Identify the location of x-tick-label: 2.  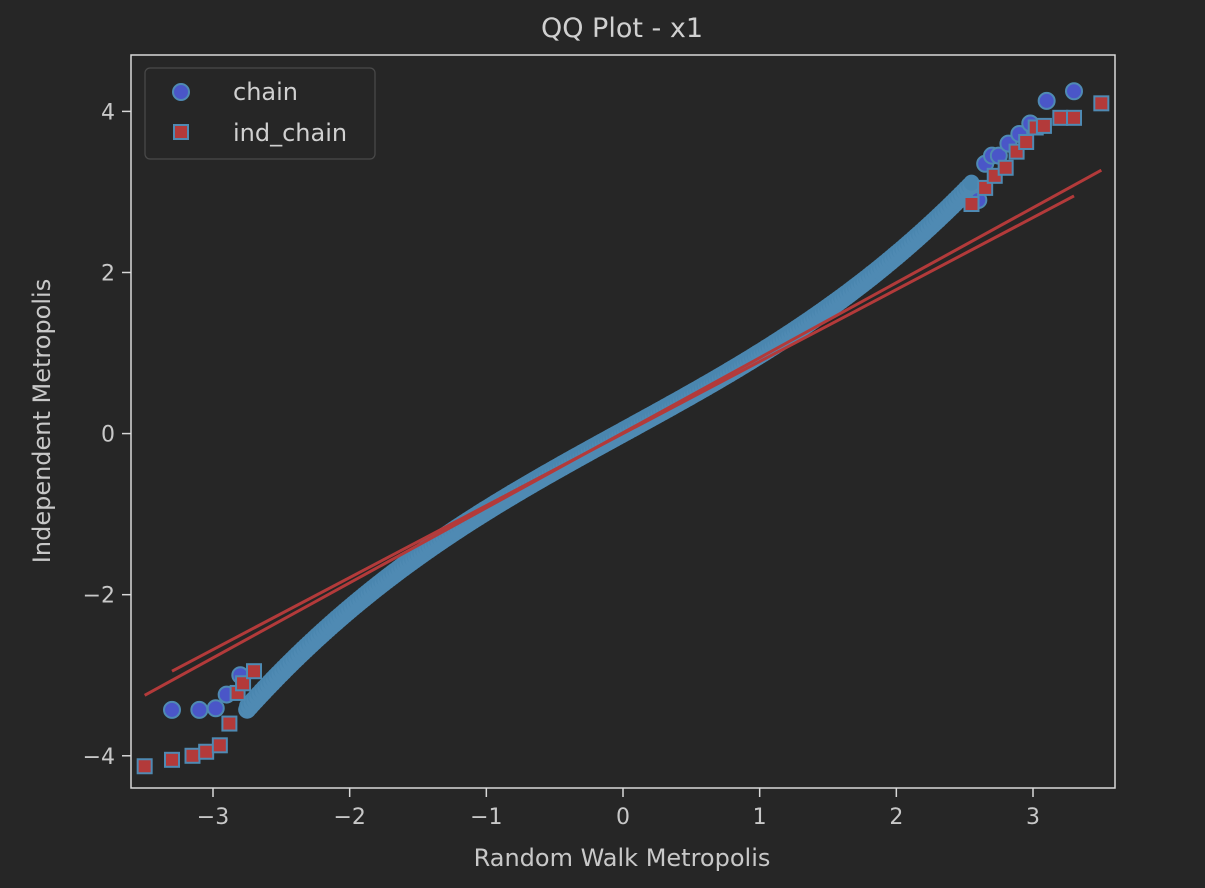
(896, 817).